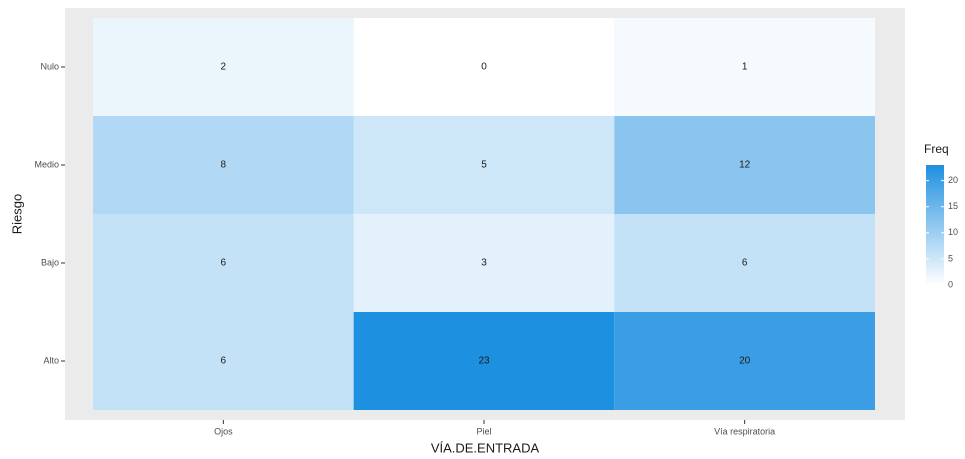 Image resolution: width=965 pixels, height=459 pixels. I want to click on colorbar-label: 15, so click(953, 206).